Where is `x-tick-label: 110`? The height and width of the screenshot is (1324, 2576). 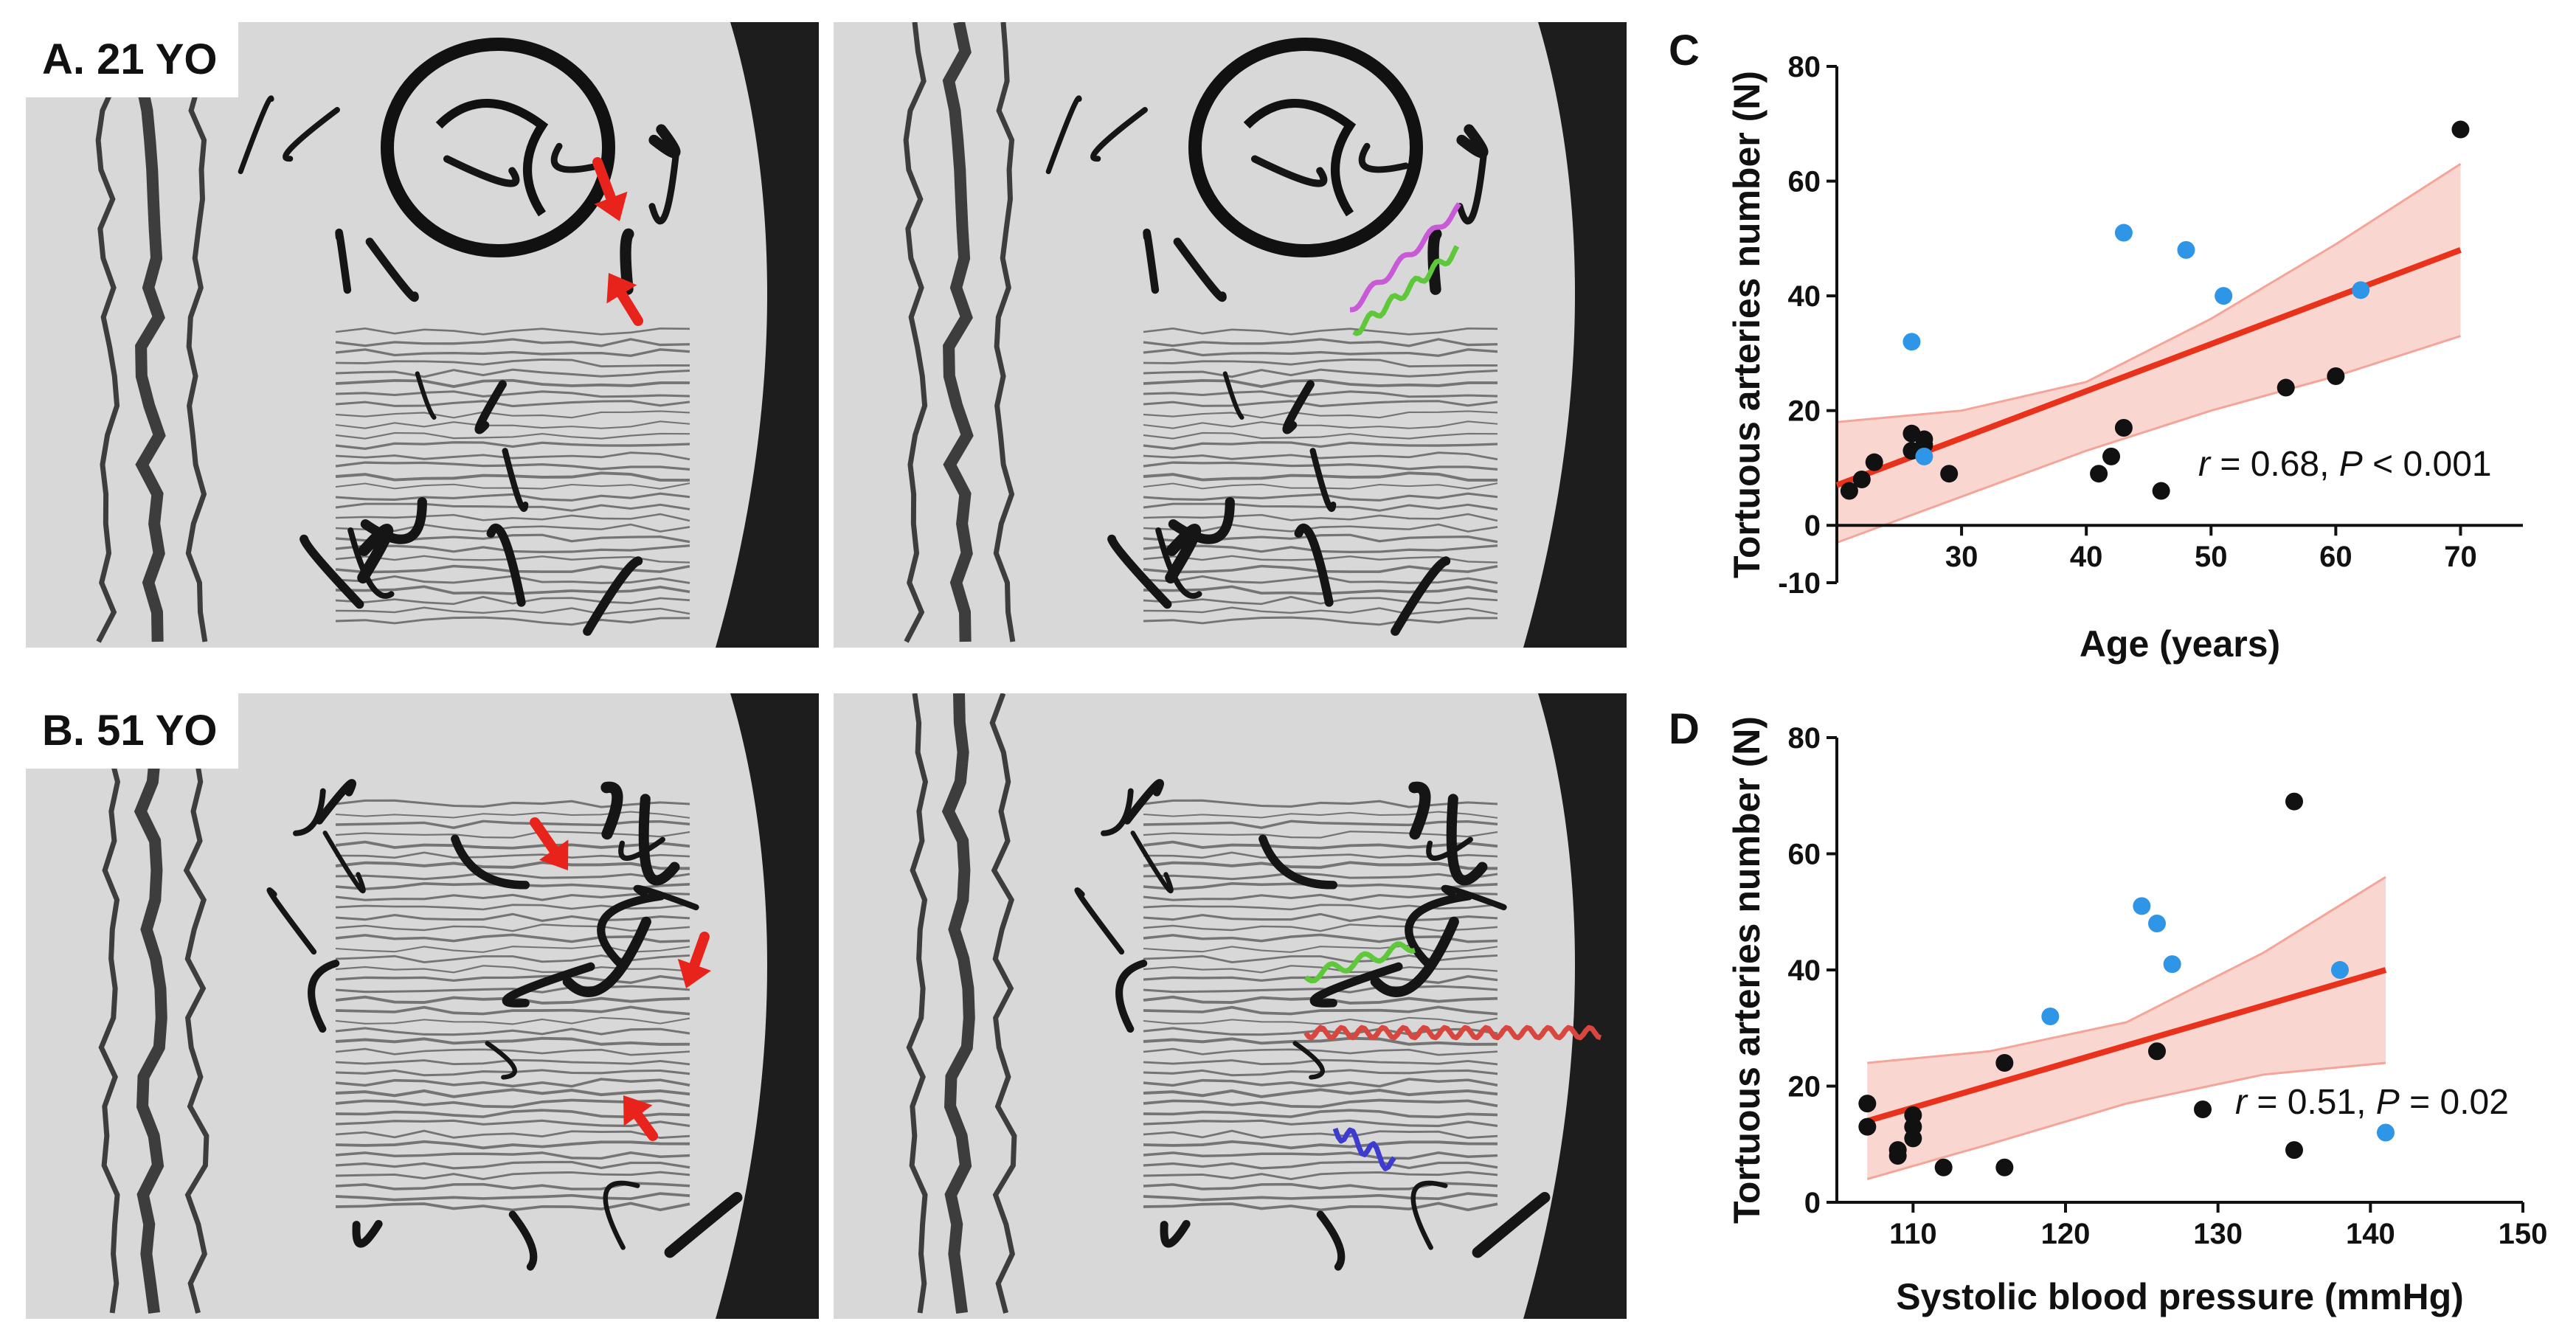 x-tick-label: 110 is located at coordinates (1913, 1234).